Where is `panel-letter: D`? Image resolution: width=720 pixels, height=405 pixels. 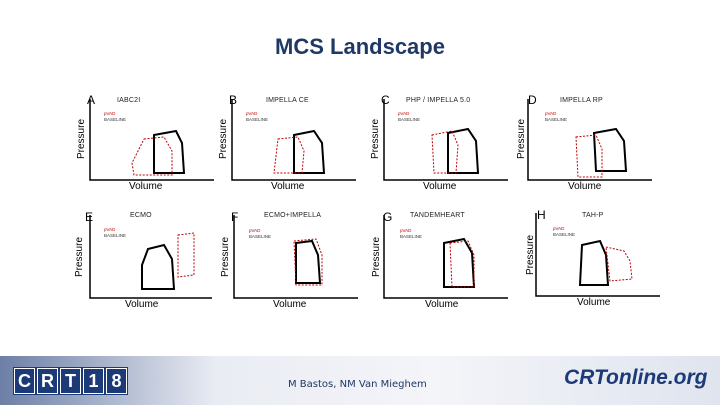
panel-letter: D is located at coordinates (532, 100).